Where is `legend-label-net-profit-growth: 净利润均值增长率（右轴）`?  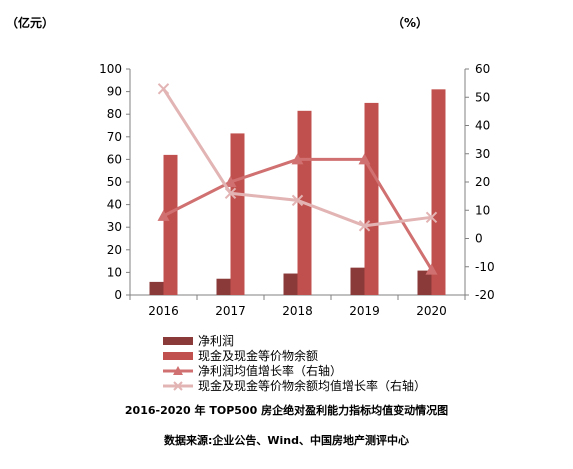
legend-label-net-profit-growth: 净利润均值增长率（右轴） is located at coordinates (270, 370).